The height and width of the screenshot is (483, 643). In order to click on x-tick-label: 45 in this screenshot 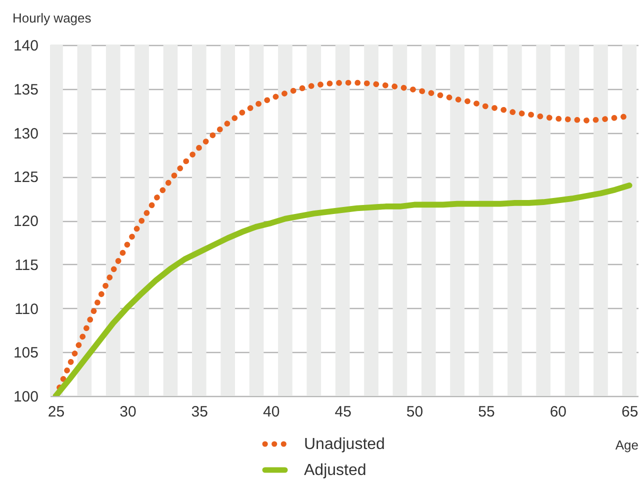, I will do `click(343, 412)`.